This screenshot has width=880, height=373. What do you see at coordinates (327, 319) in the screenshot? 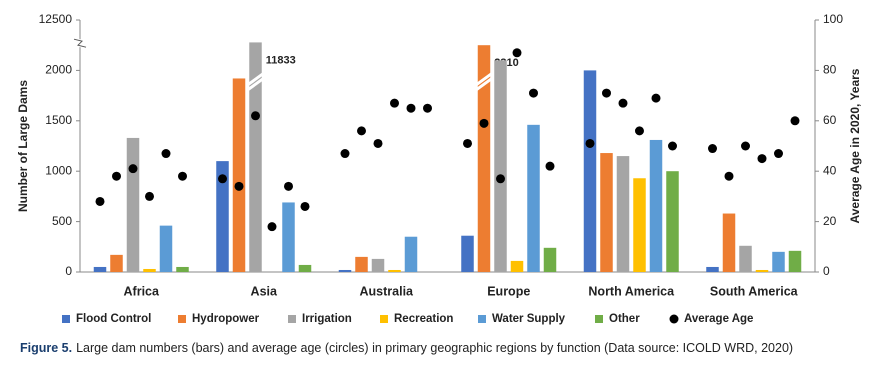
I see `legend-label: Irrigation` at bounding box center [327, 319].